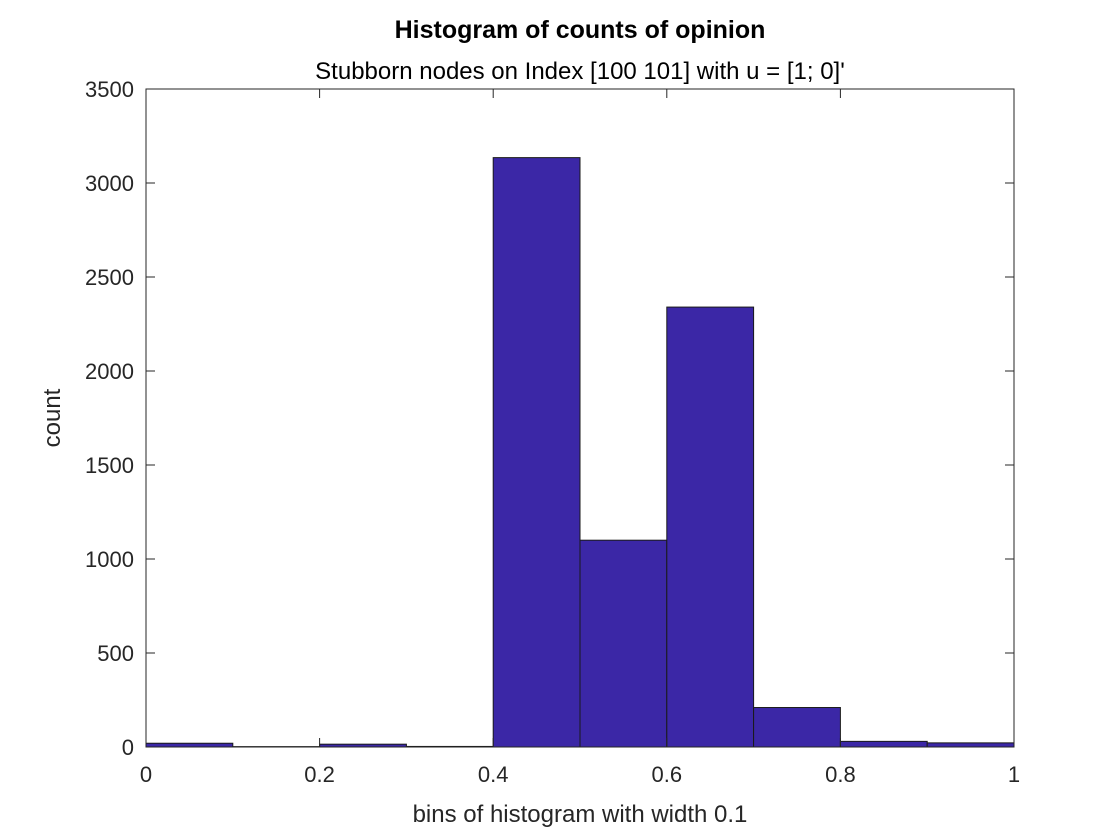 Image resolution: width=1120 pixels, height=840 pixels. Describe the element at coordinates (109, 277) in the screenshot. I see `y-tick-label-5: 2500` at that location.